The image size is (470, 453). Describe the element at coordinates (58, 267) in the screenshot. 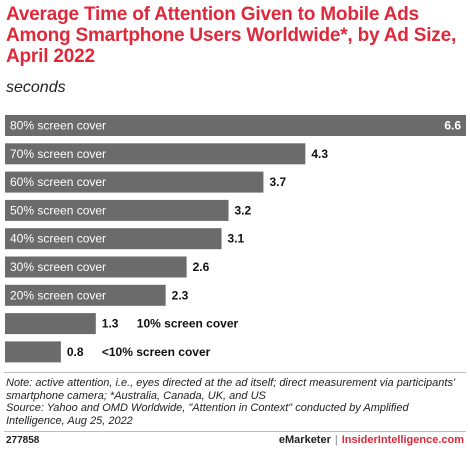

I see `category-label: 30% screen cover` at that location.